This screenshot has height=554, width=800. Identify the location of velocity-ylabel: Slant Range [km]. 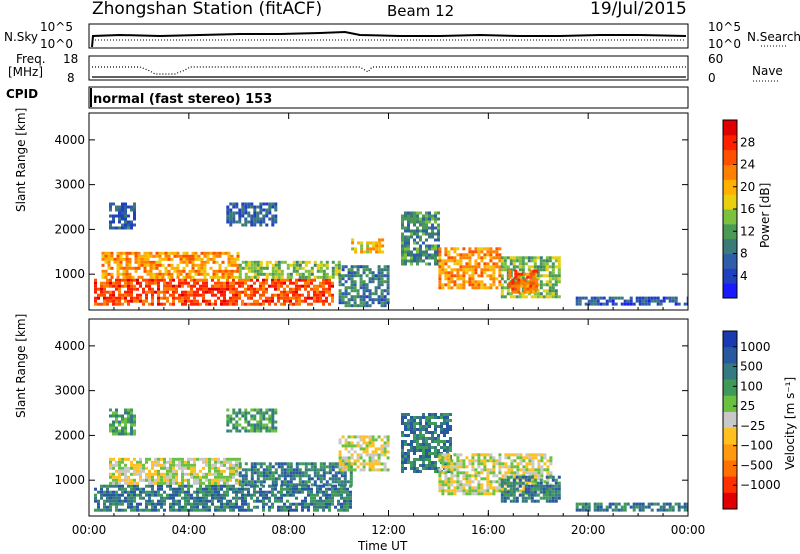
(21, 365).